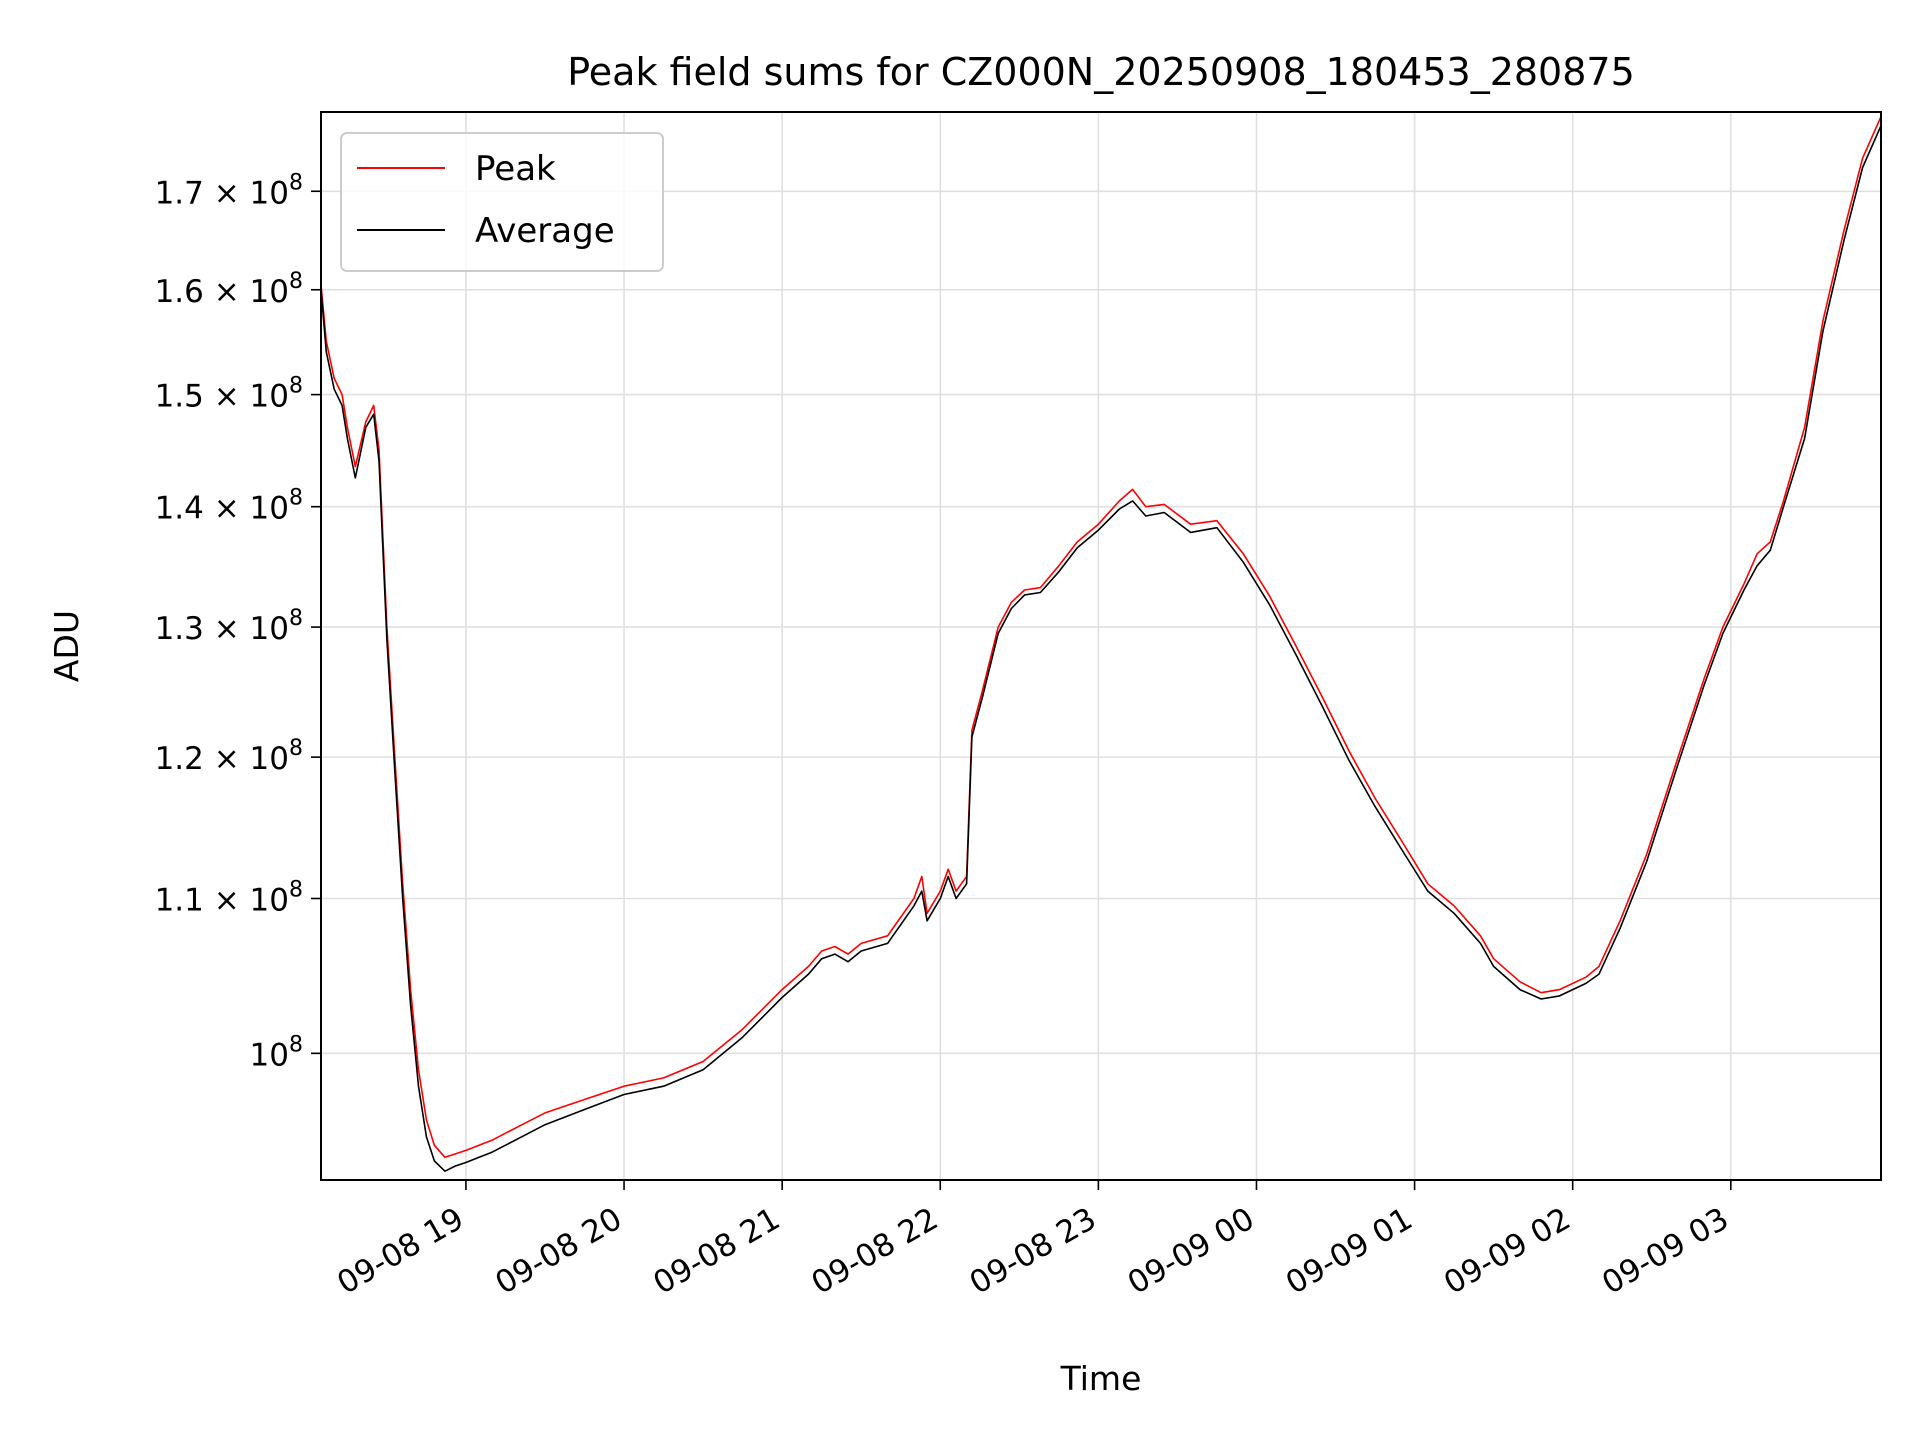 This screenshot has width=1920, height=1440. Describe the element at coordinates (1101, 1378) in the screenshot. I see `x-axis-label: Time` at that location.